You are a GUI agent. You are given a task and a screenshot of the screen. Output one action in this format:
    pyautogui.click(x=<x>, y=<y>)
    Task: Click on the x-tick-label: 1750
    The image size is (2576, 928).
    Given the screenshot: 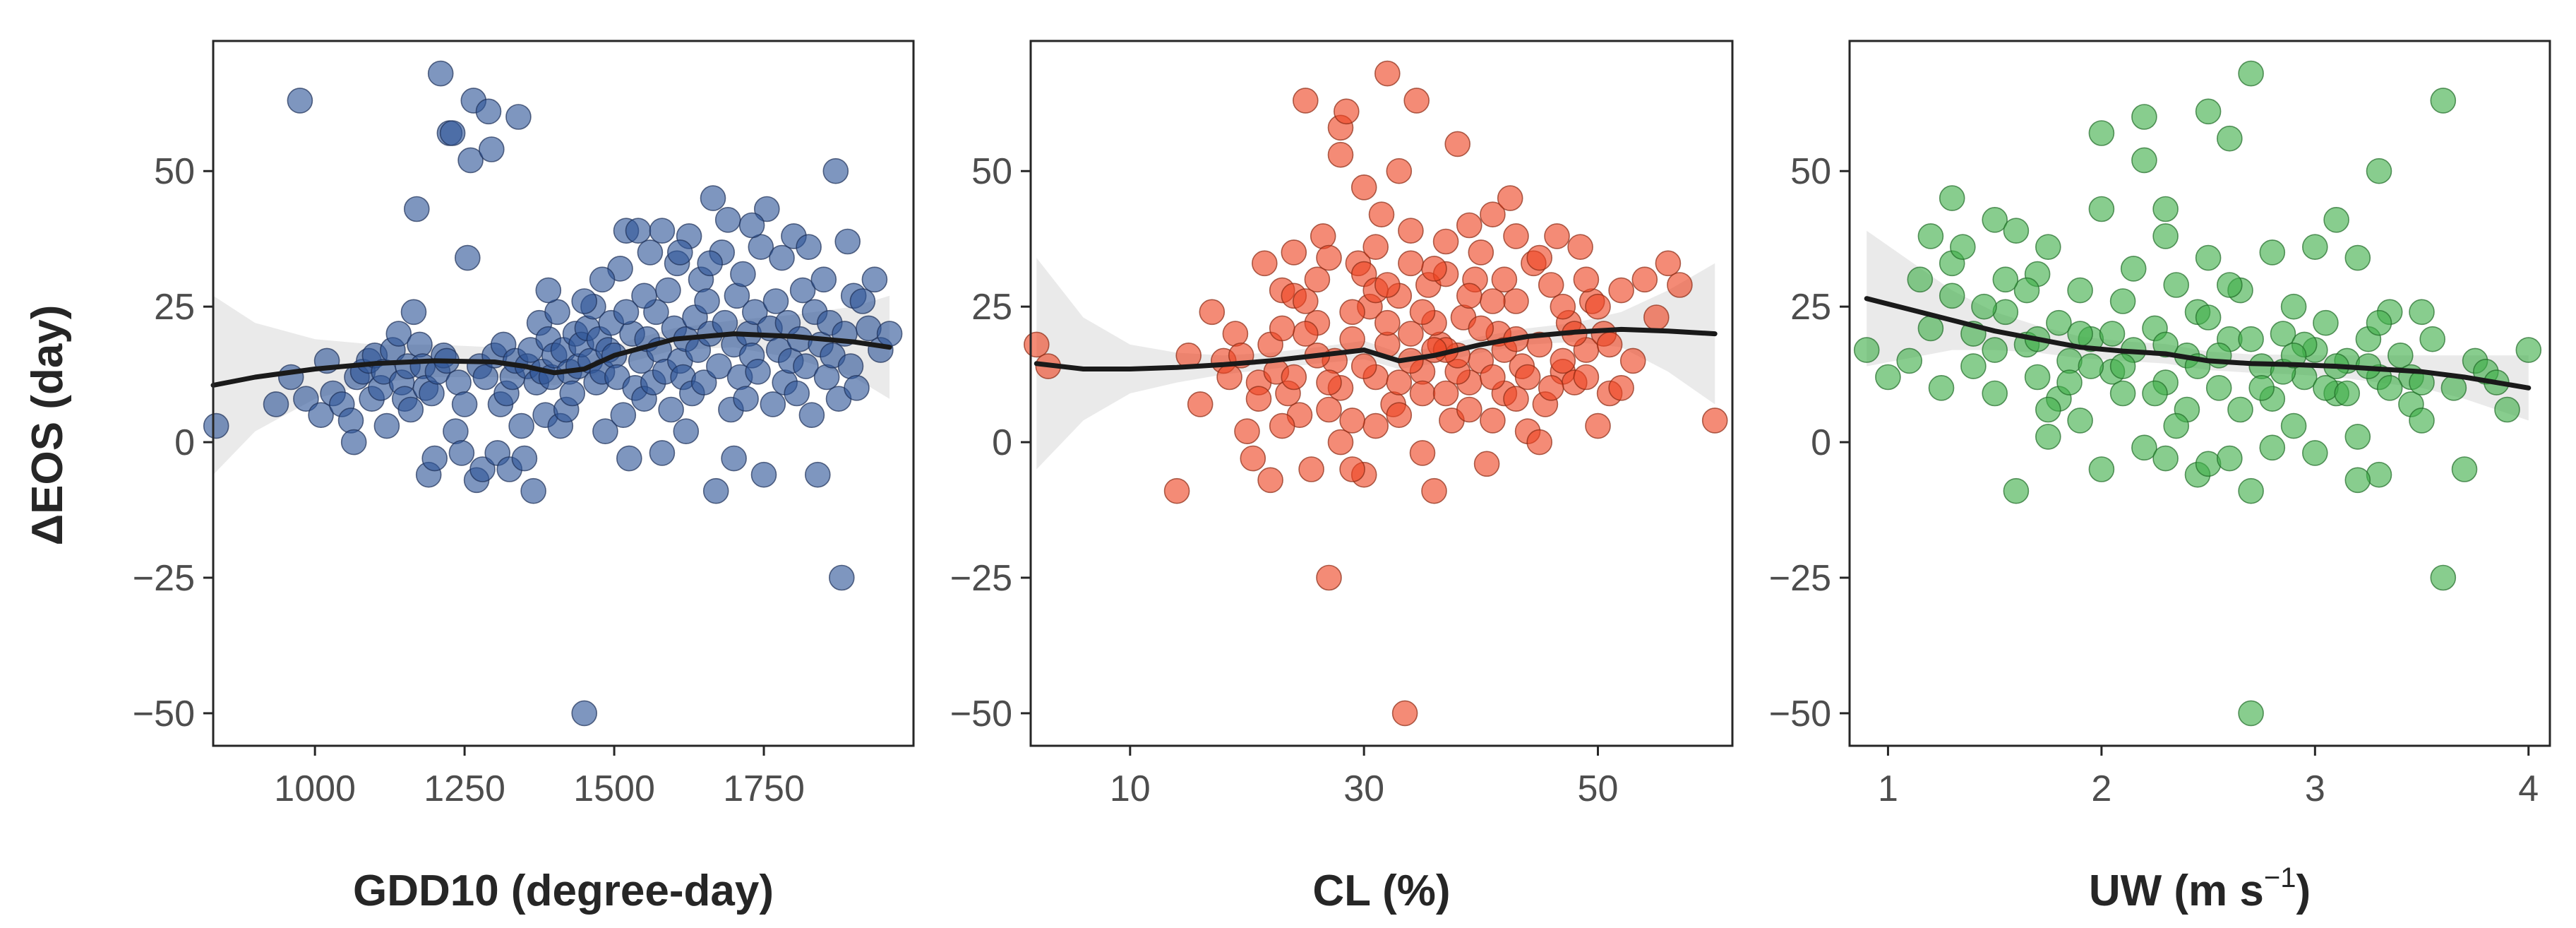 What is the action you would take?
    pyautogui.click(x=764, y=788)
    